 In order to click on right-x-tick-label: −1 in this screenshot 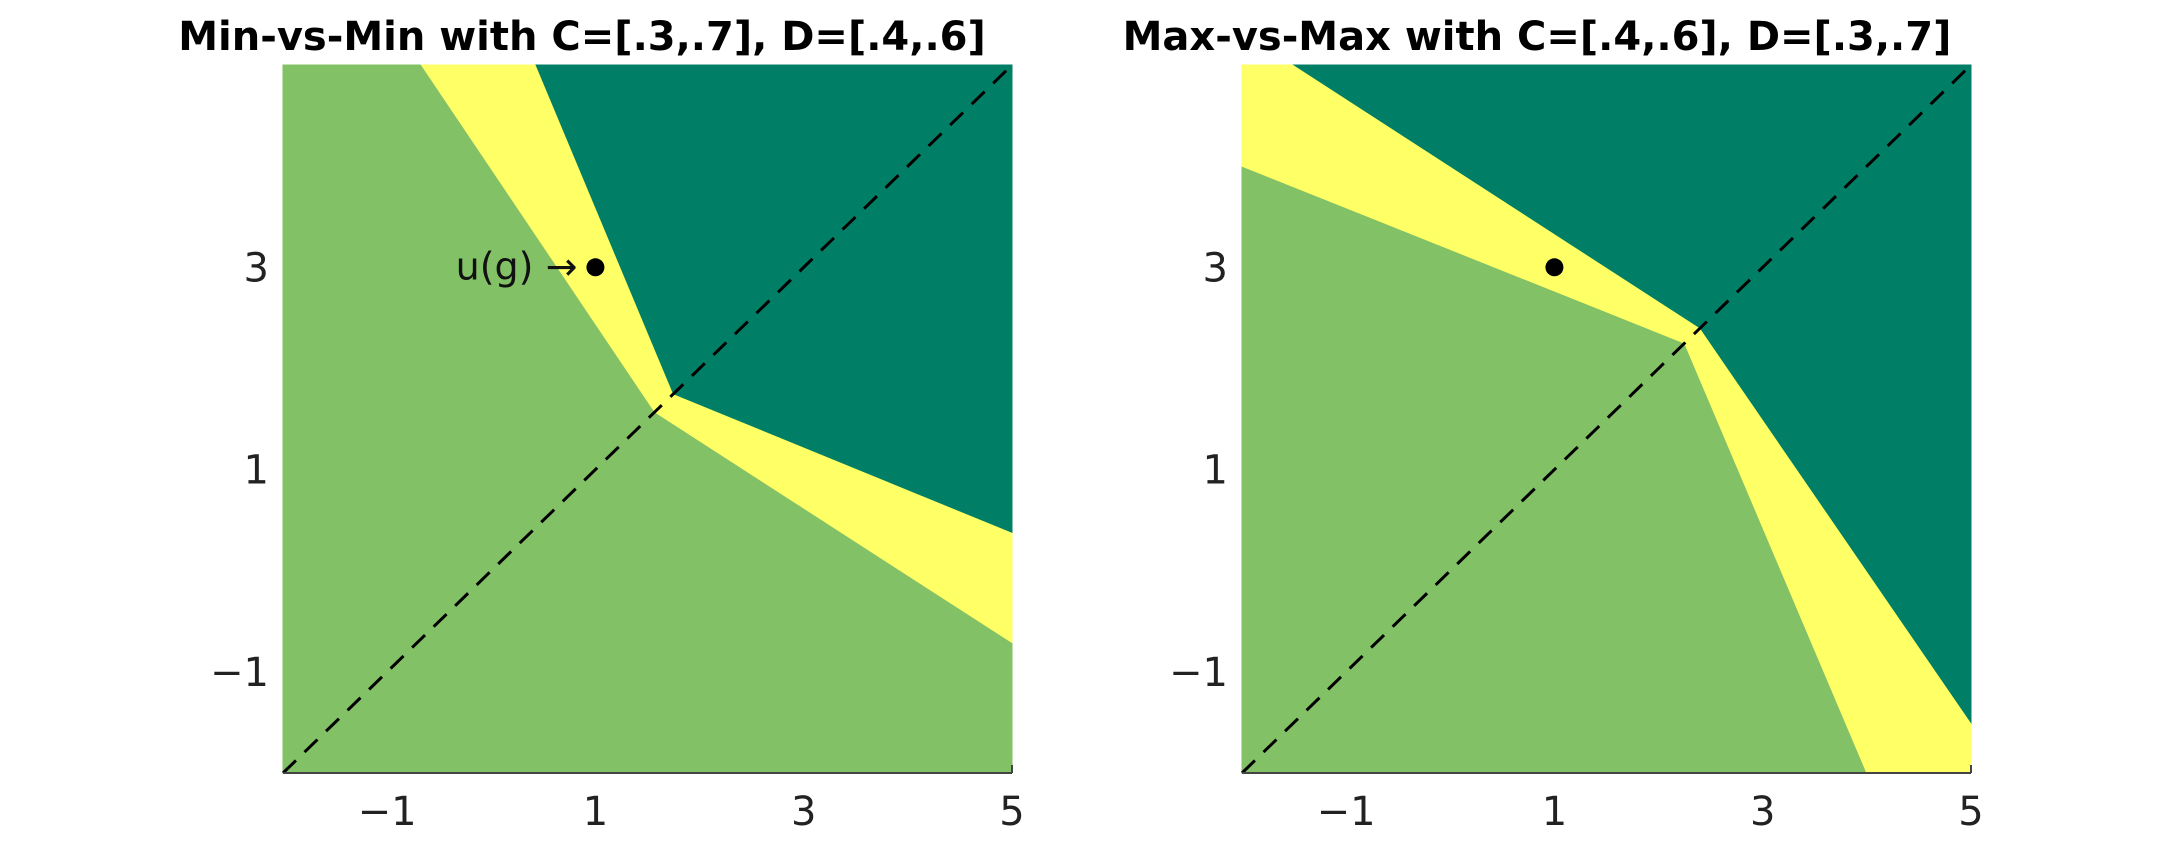, I will do `click(1346, 812)`.